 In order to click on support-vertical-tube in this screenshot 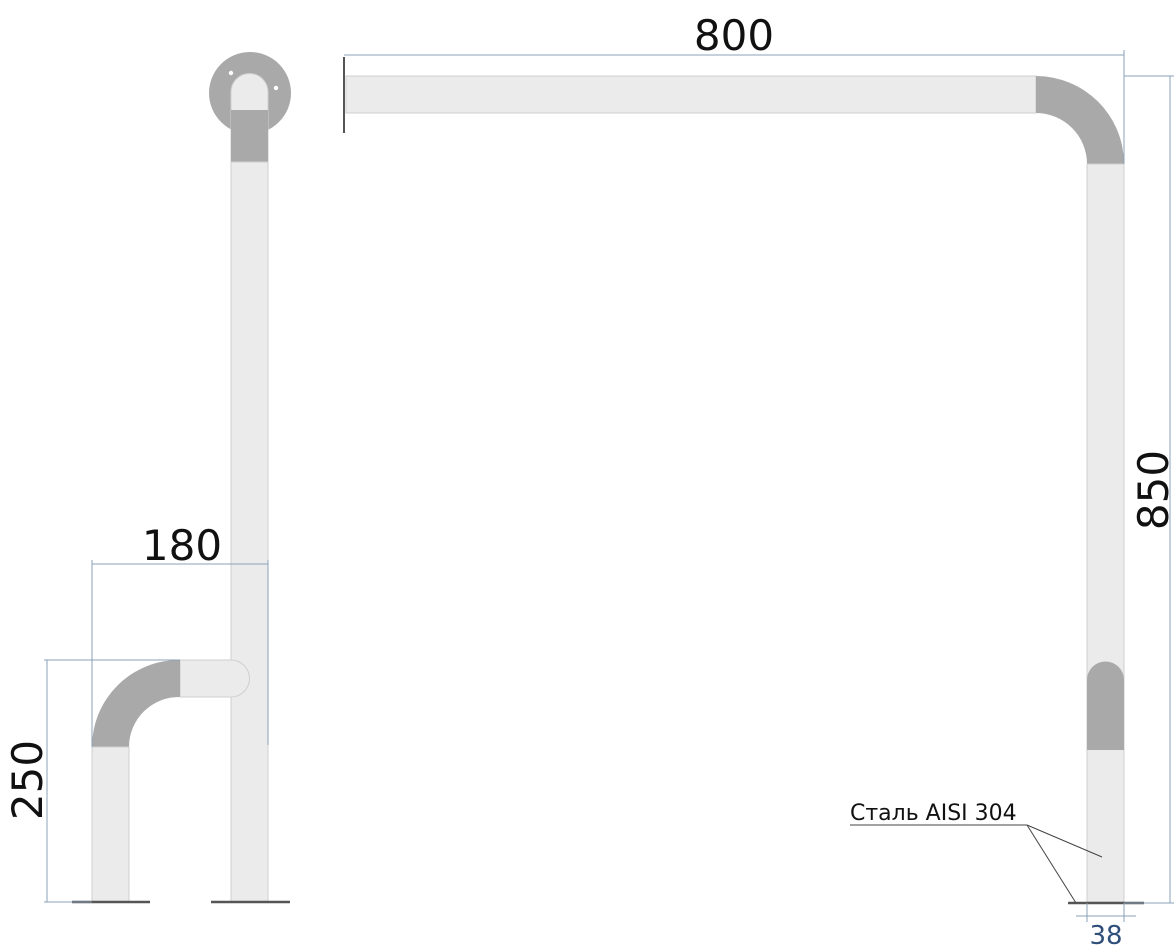, I will do `click(110, 824)`.